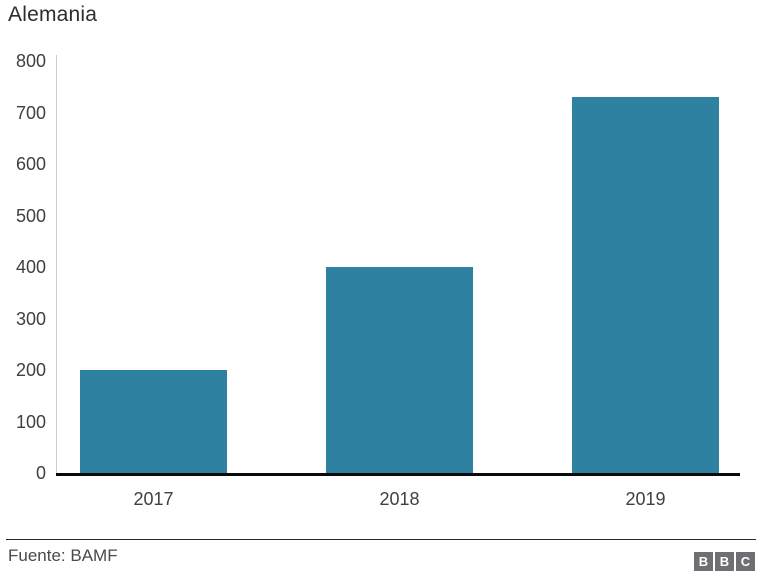 This screenshot has width=762, height=586. I want to click on y-tick-label-200: 200, so click(30, 370).